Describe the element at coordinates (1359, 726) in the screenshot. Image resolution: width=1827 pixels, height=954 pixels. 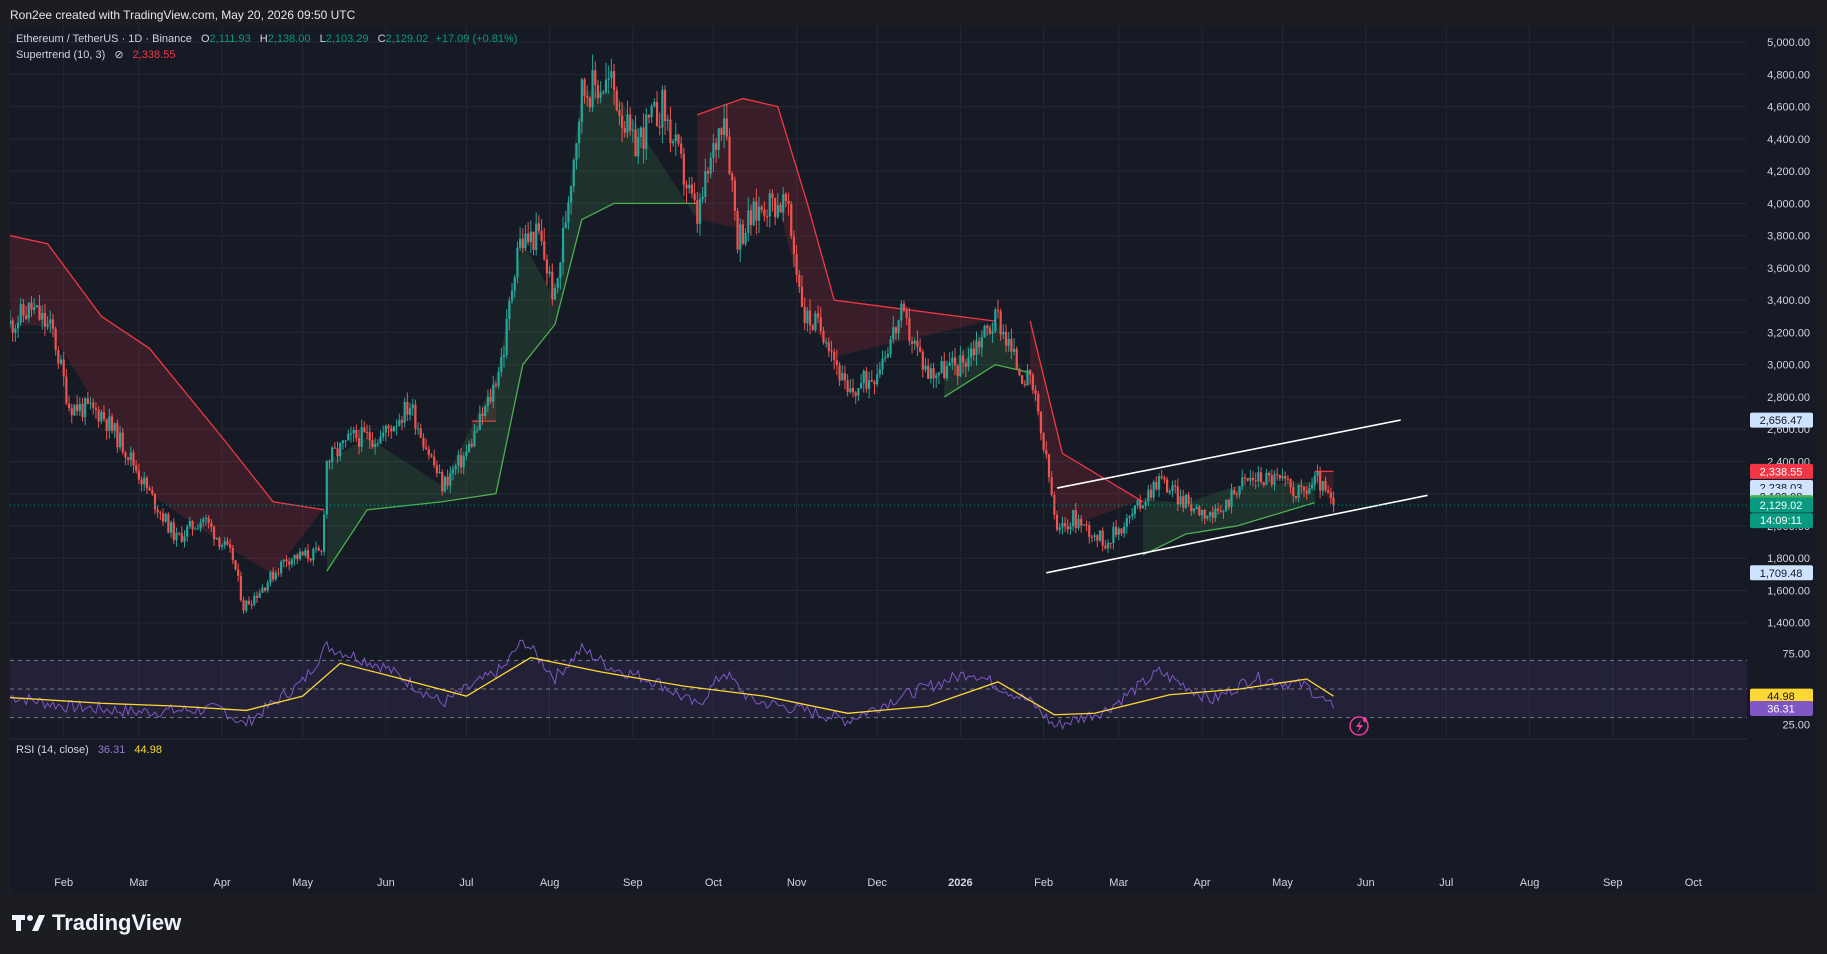
I see `alert-lightning-icon` at that location.